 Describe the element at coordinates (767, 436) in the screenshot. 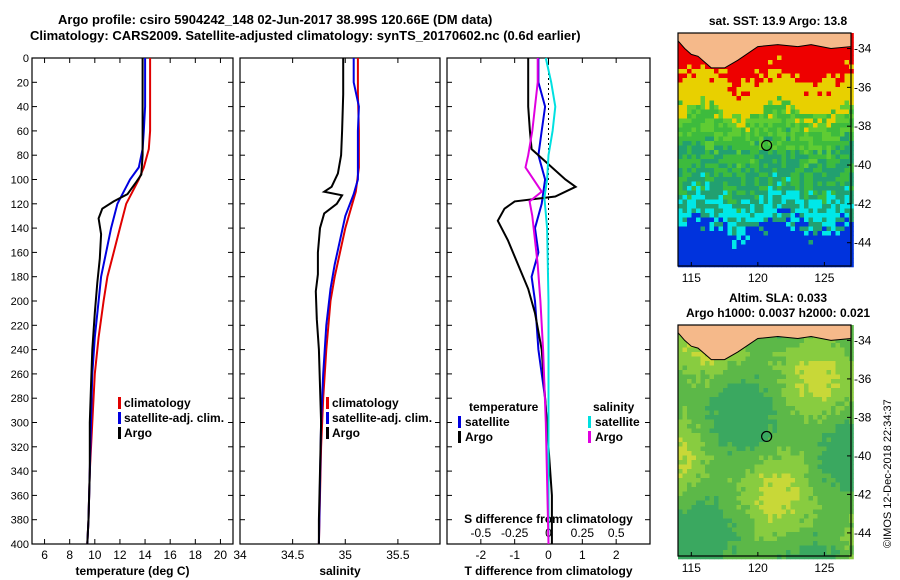

I see `sla-argo-marker` at that location.